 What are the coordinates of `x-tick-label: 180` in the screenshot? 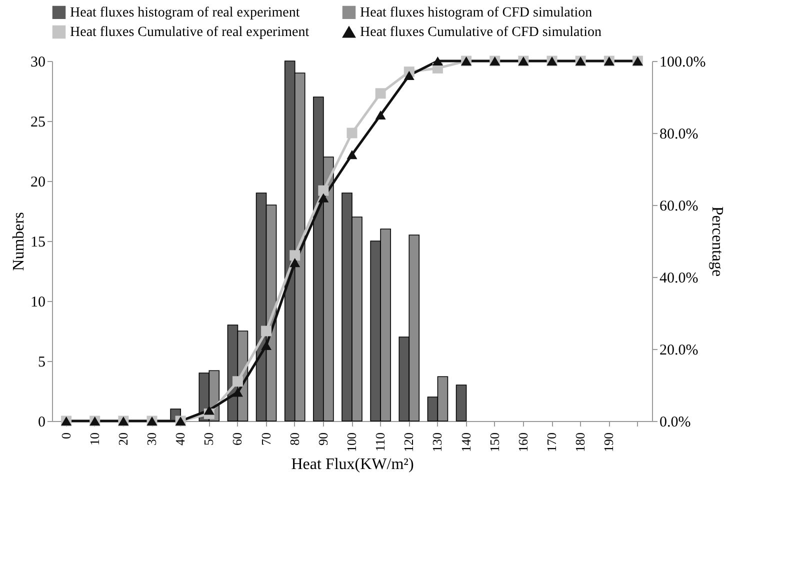 It's located at (580, 442).